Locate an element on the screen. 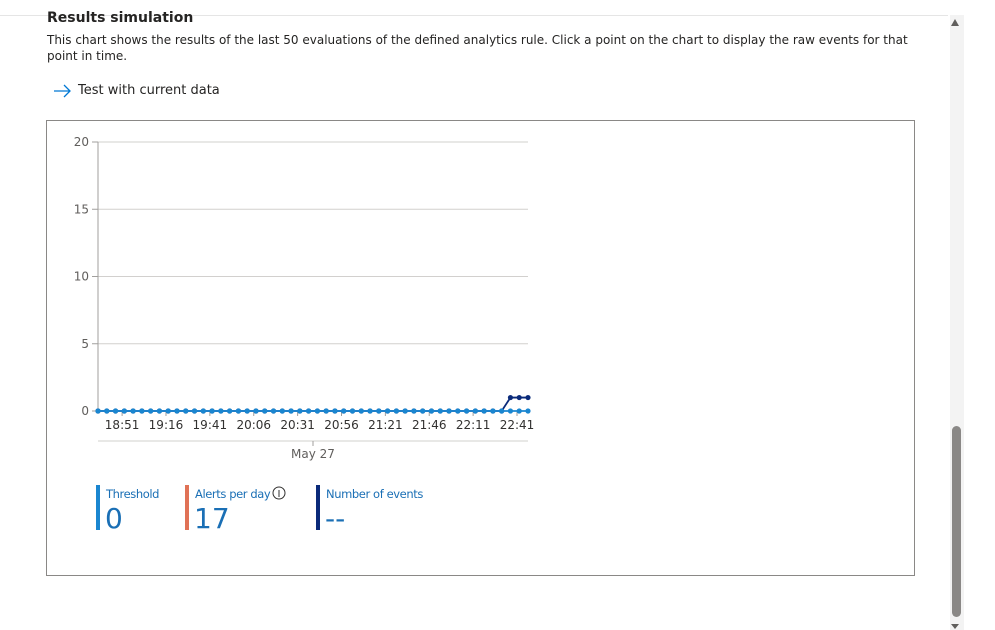 The width and height of the screenshot is (995, 630). arrow-icon is located at coordinates (62, 90).